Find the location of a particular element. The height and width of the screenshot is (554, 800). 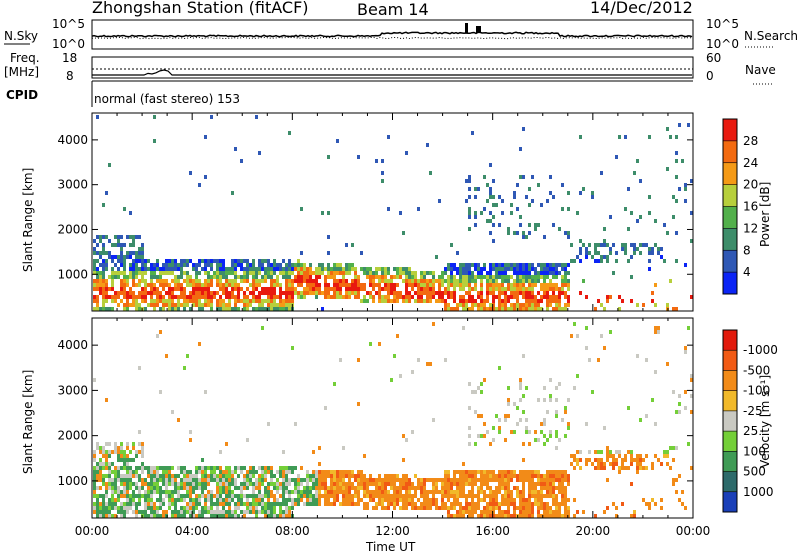

velocity-colorbar-level: -1000 is located at coordinates (760, 350).